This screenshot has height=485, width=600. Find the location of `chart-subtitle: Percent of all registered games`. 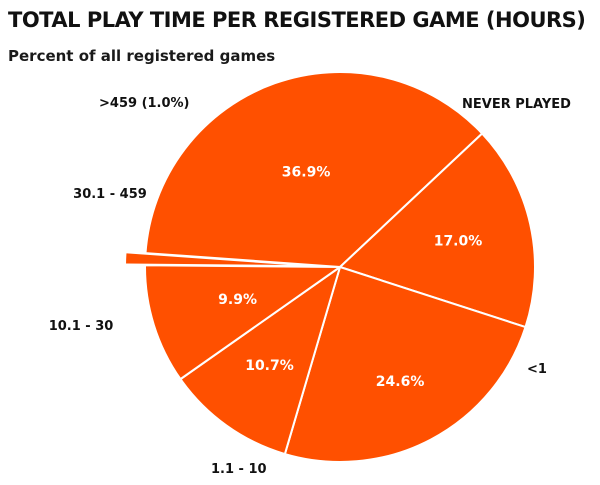

chart-subtitle: Percent of all registered games is located at coordinates (142, 56).